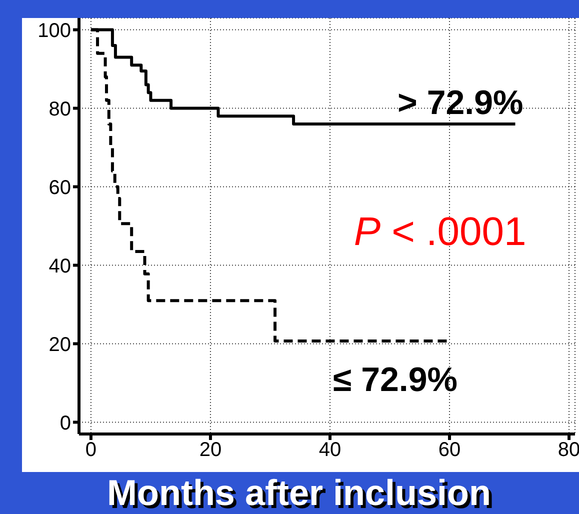  Describe the element at coordinates (395, 379) in the screenshot. I see `series-label: ≤ 72.9%` at that location.